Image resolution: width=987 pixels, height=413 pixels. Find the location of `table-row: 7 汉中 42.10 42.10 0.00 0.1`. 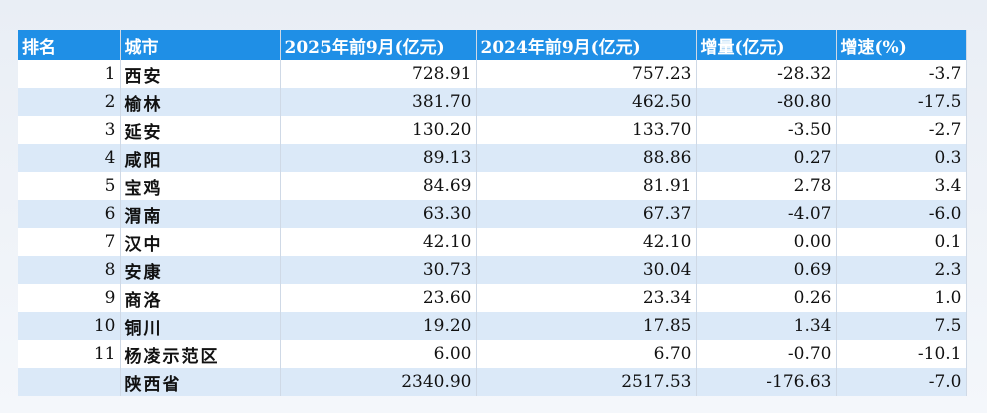

table-row: 7 汉中 42.10 42.10 0.00 0.1 is located at coordinates (492, 242).